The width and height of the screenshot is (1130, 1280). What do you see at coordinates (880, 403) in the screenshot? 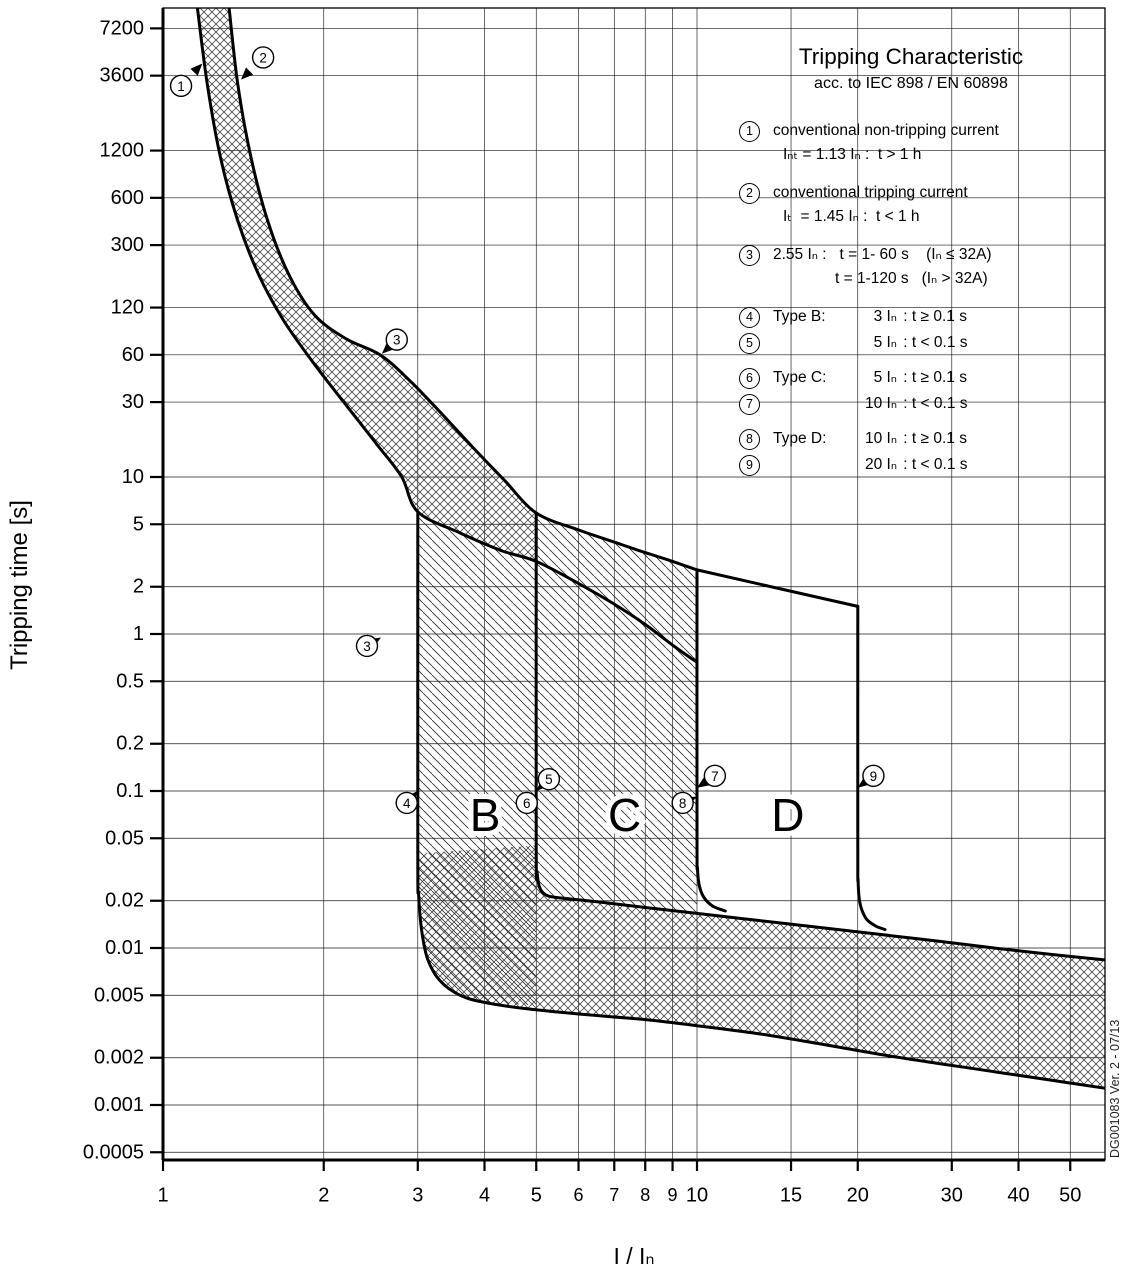
I see `legend-current-value: 10 Iₙ` at bounding box center [880, 403].